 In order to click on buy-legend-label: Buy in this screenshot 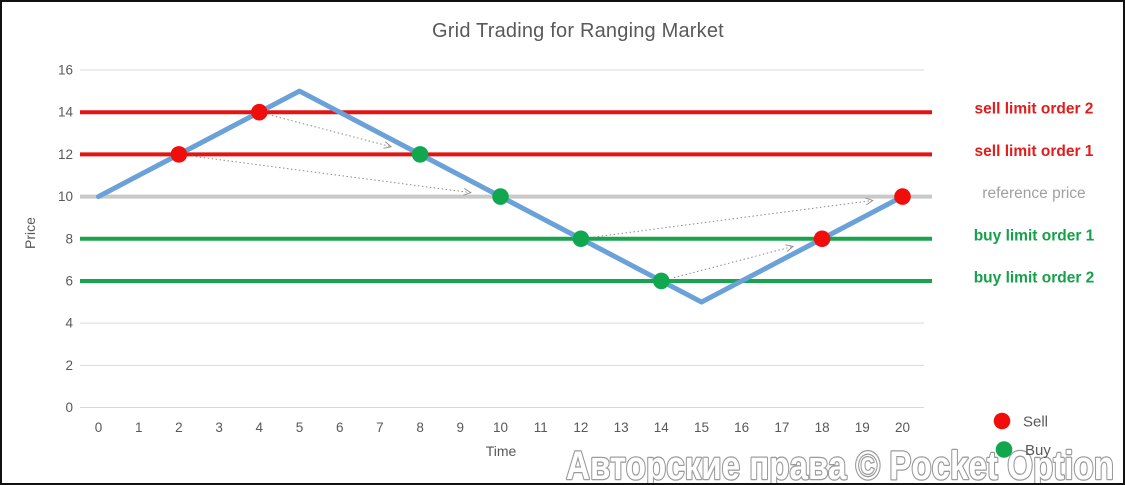, I will do `click(1038, 450)`.